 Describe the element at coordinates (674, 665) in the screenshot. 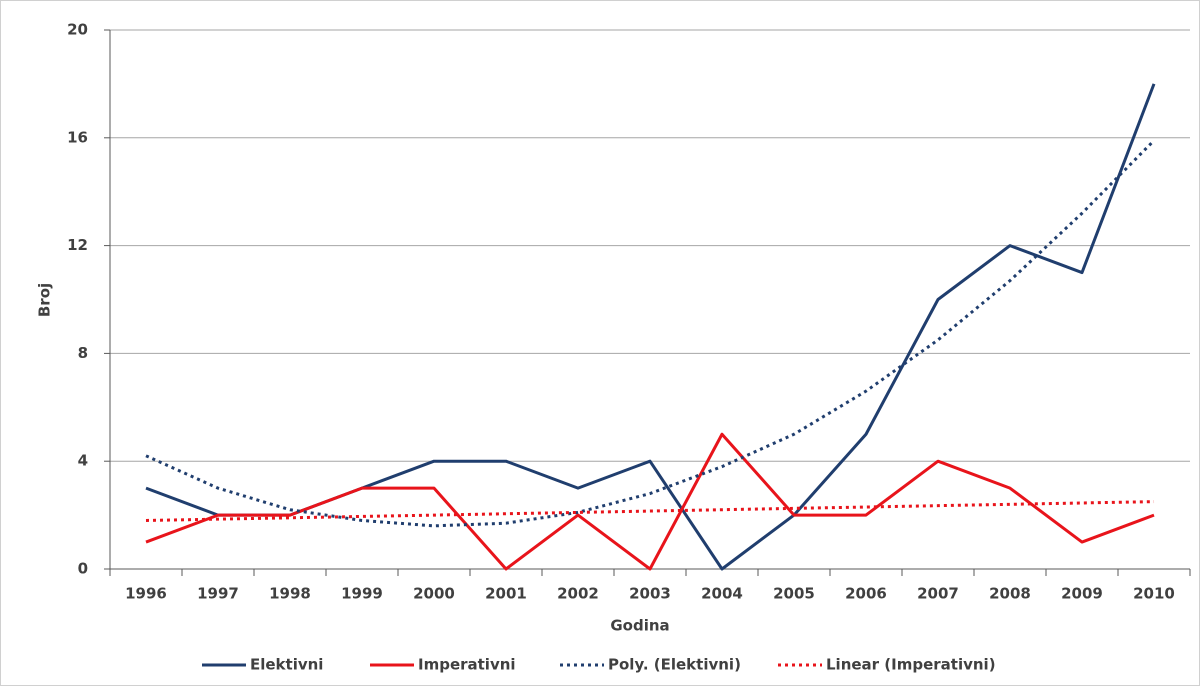

I see `legend-label: Poly. (Elektivni)` at that location.